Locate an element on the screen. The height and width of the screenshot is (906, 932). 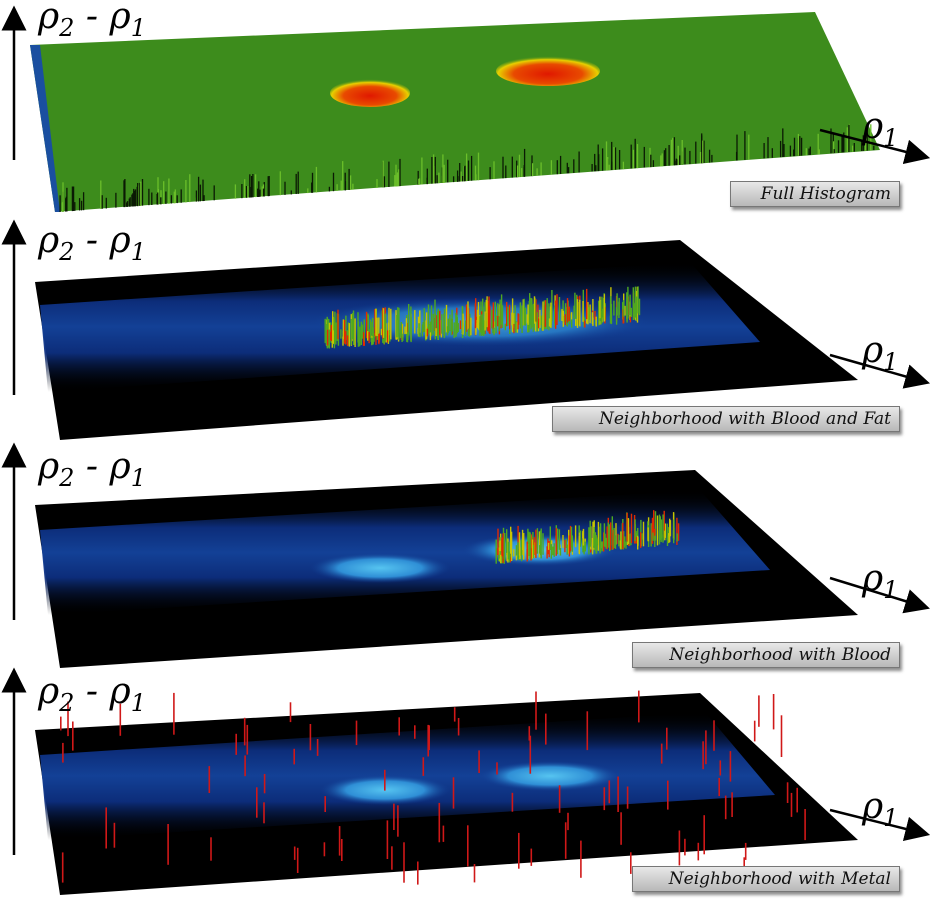
histogram-noise-front is located at coordinates (467, 167).